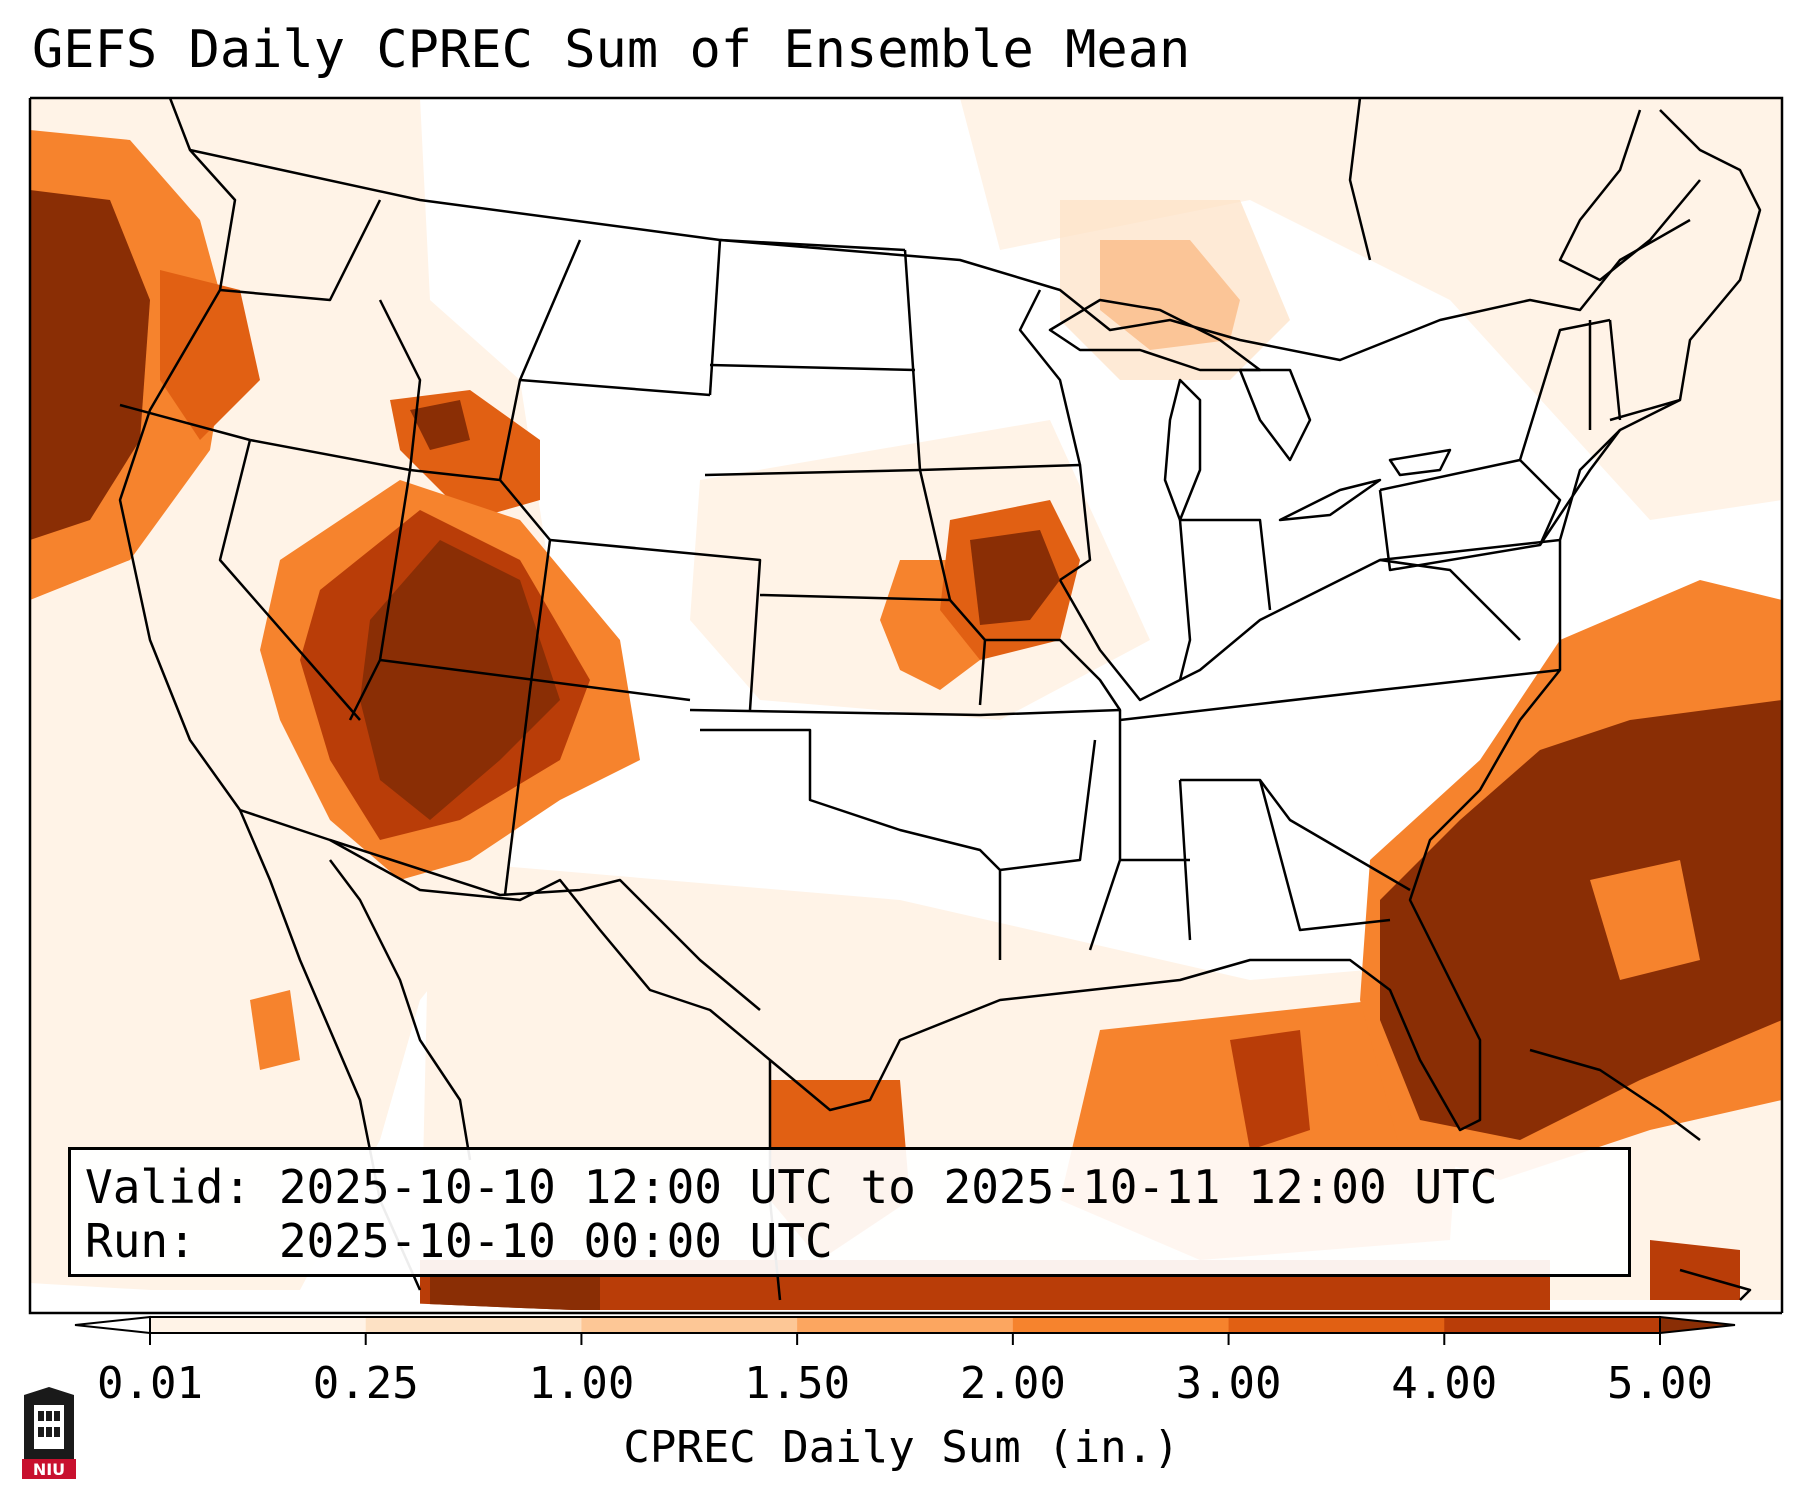 This screenshot has width=1803, height=1500. I want to click on colorbar-tick-label: 0.01, so click(150, 1383).